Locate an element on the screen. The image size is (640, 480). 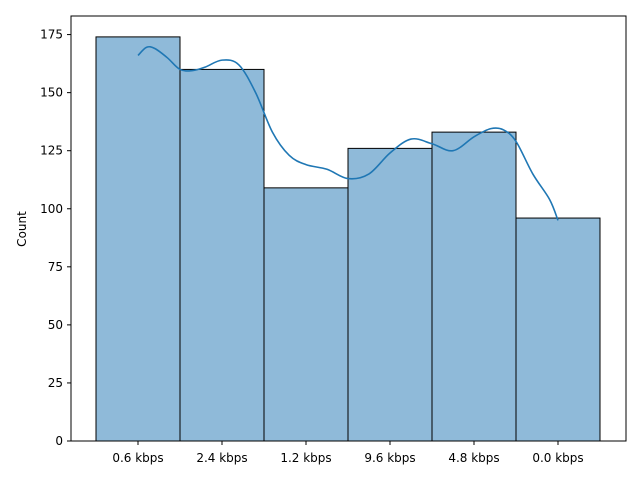
x-tick-label-3: 9.6 kbps is located at coordinates (389, 458).